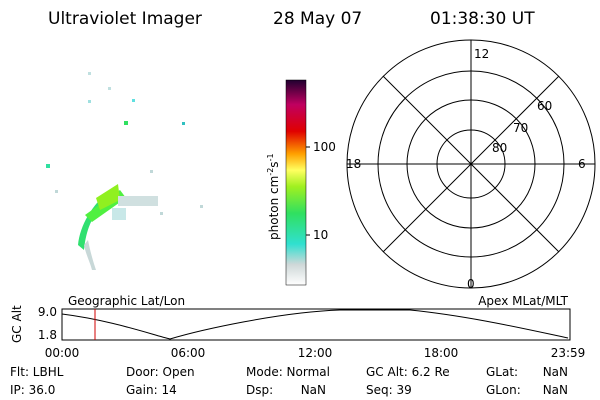  Describe the element at coordinates (126, 301) in the screenshot. I see `altitude-title: Geographic Lat/Lon` at that location.